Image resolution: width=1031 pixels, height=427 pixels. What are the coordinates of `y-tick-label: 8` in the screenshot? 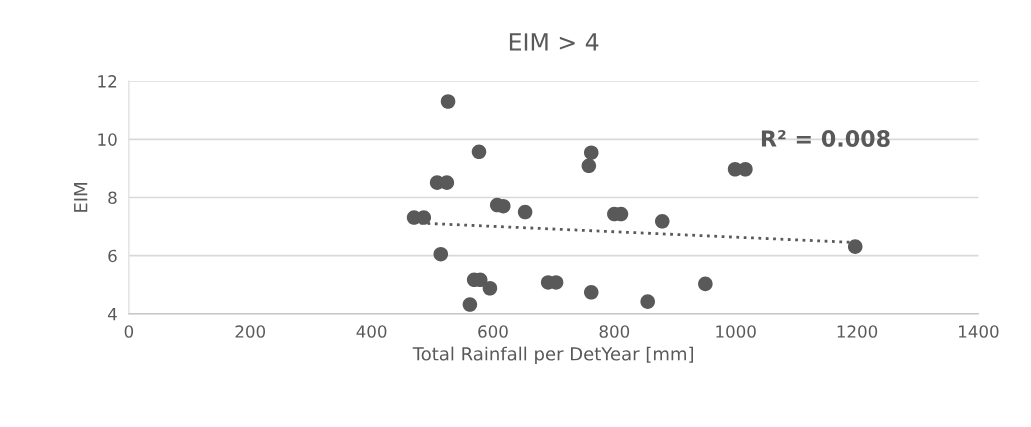 It's located at (112, 198).